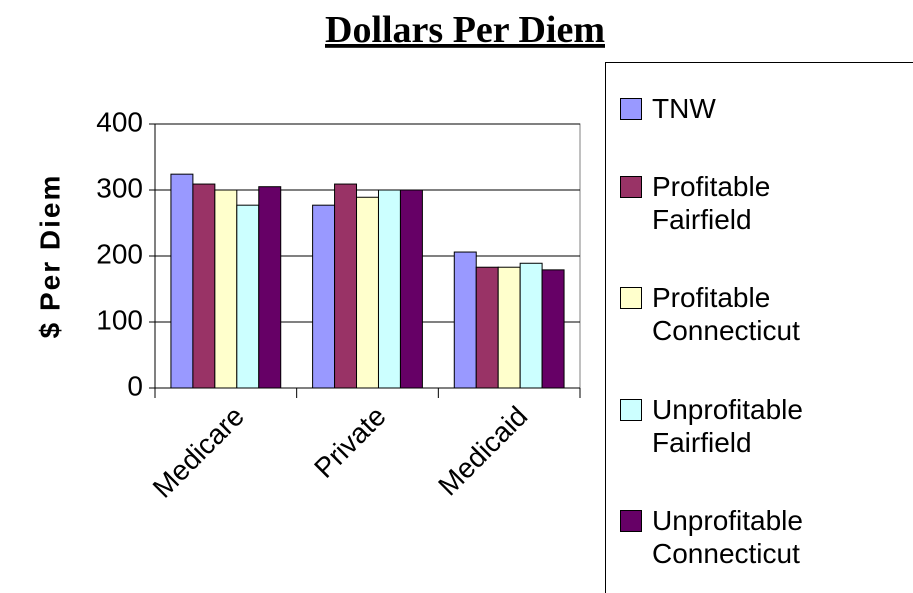  I want to click on legend-item: TNW, so click(766, 108).